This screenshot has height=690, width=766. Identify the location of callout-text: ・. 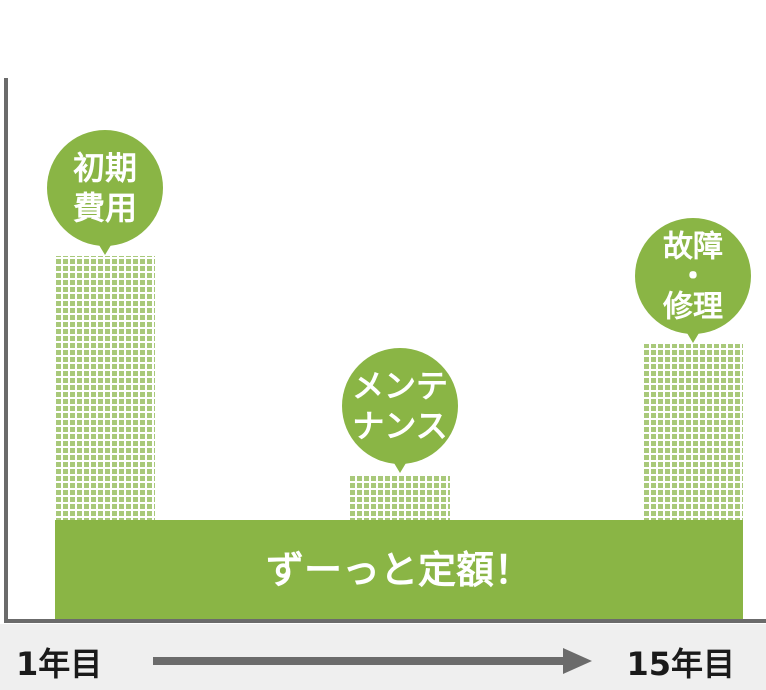
(693, 277).